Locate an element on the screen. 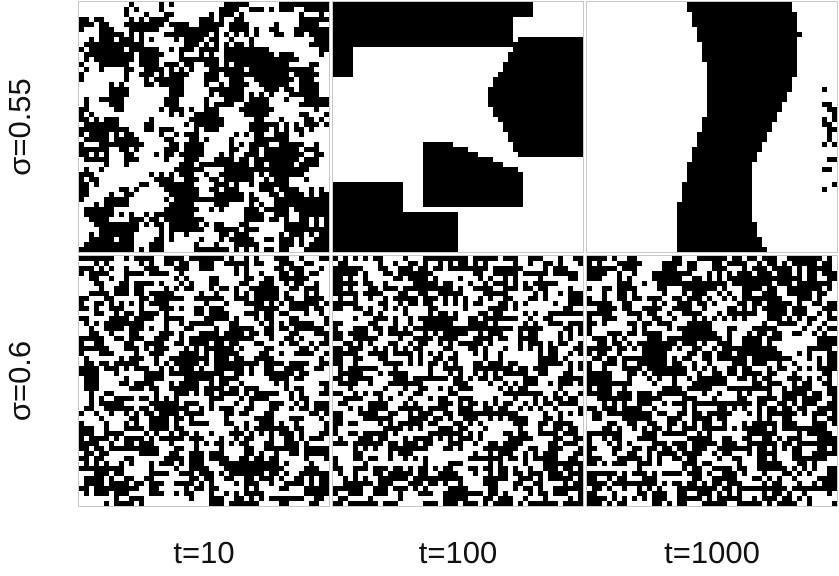 This screenshot has width=839, height=576. panel-row2-col3 is located at coordinates (712, 381).